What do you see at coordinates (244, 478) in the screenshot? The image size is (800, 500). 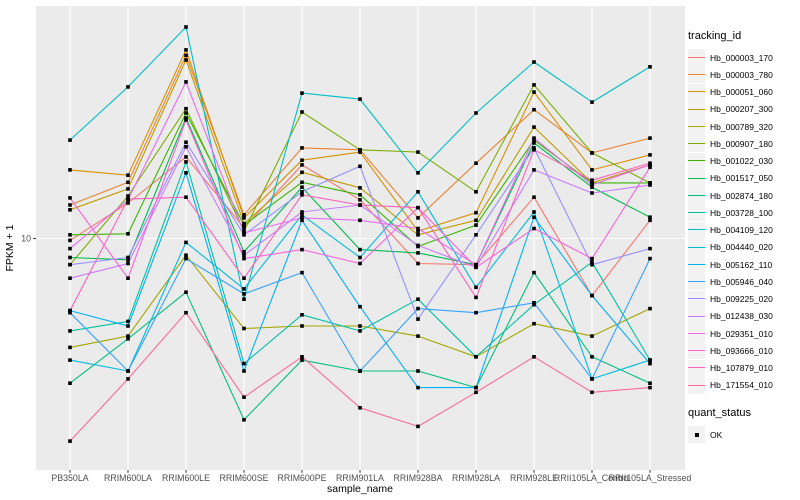 I see `x-tick-label: RRIM600SE` at bounding box center [244, 478].